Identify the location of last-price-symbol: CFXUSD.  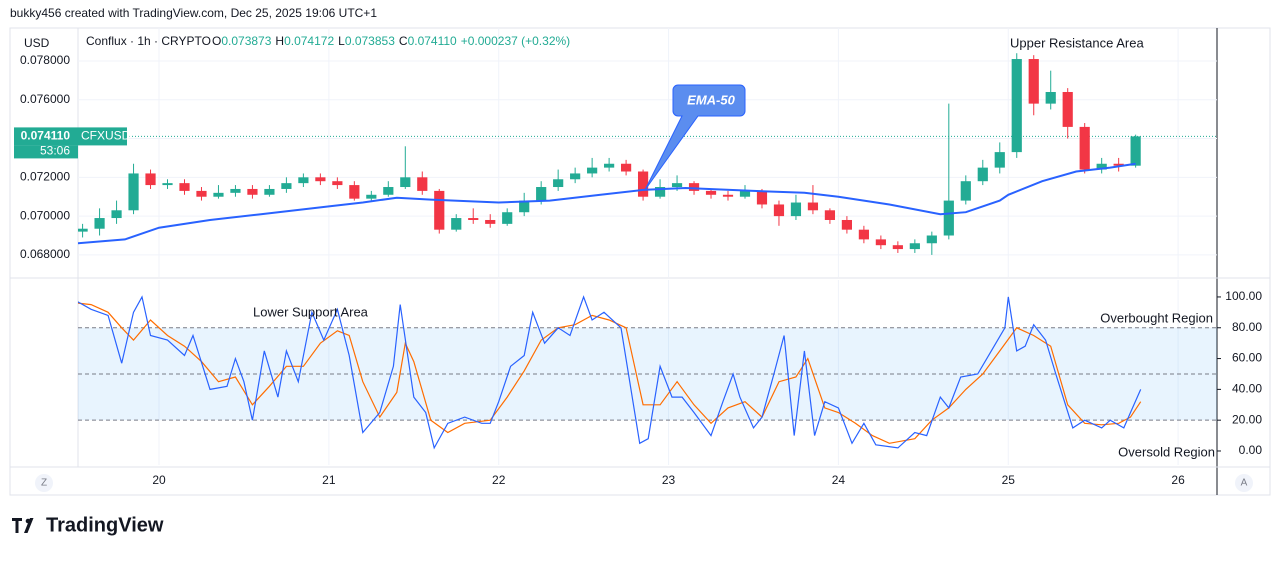
(106, 136).